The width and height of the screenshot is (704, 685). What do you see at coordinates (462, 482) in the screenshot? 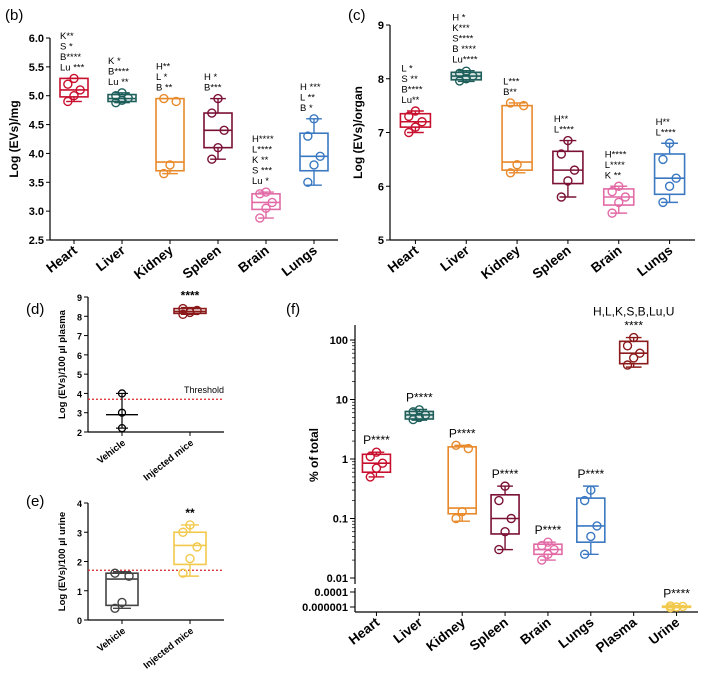
I see `f-kidney-box-group` at bounding box center [462, 482].